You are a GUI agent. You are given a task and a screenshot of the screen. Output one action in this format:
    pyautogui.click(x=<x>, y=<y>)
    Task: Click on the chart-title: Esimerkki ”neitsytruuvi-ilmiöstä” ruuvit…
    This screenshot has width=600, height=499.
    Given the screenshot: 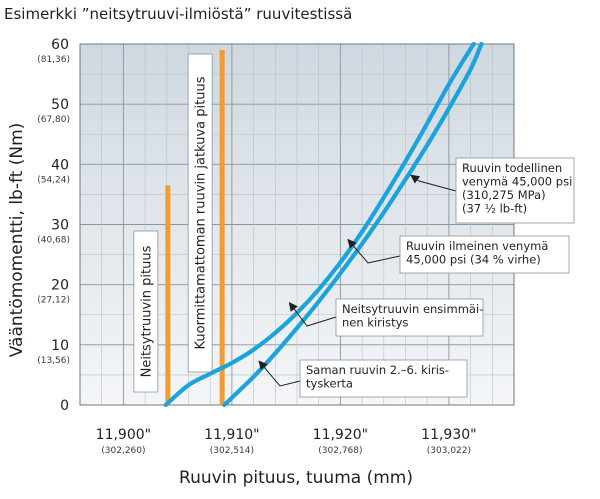 What is the action you would take?
    pyautogui.click(x=178, y=14)
    